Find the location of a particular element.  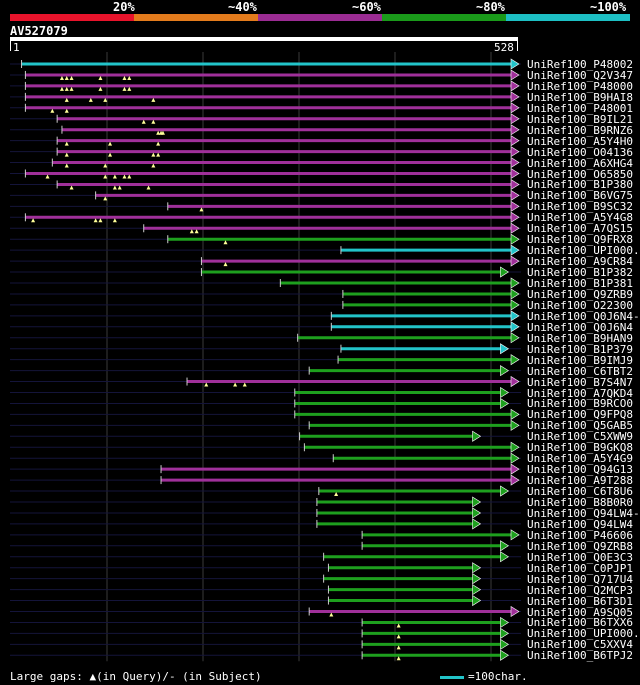

hit-label: UniRef100_B1P381 is located at coordinates (580, 283).